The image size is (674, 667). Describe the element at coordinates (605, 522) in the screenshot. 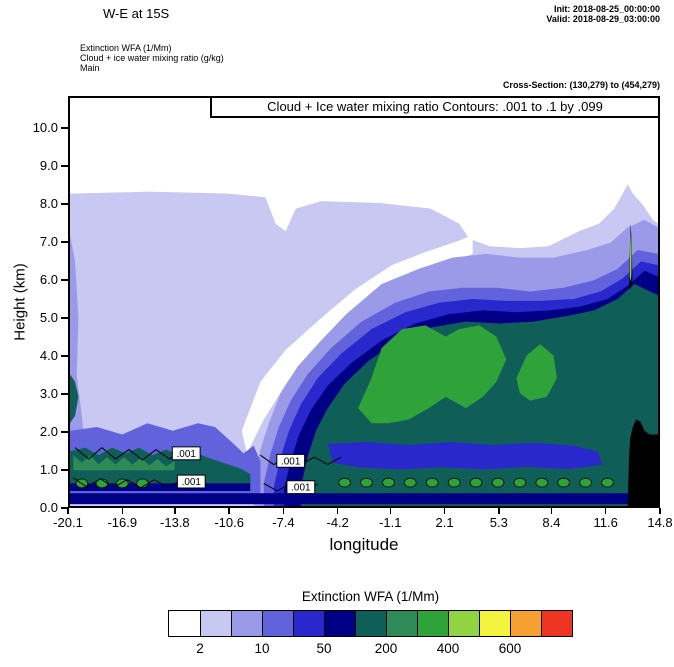

I see `x-tick-label: 11.6` at that location.